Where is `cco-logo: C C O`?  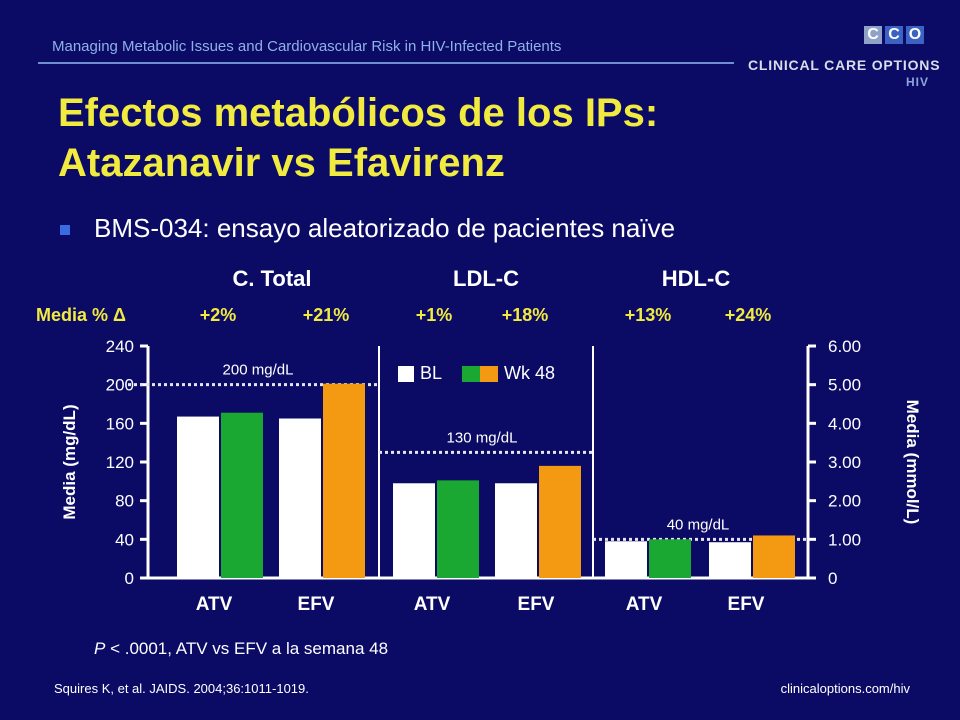
cco-logo: C C O is located at coordinates (894, 35).